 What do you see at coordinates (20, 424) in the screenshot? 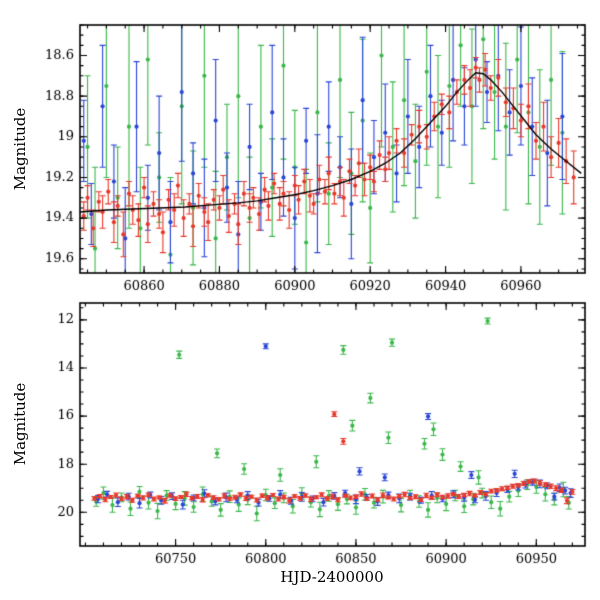
I see `bottom-panel-y-axis-label: Magnitude` at bounding box center [20, 424].